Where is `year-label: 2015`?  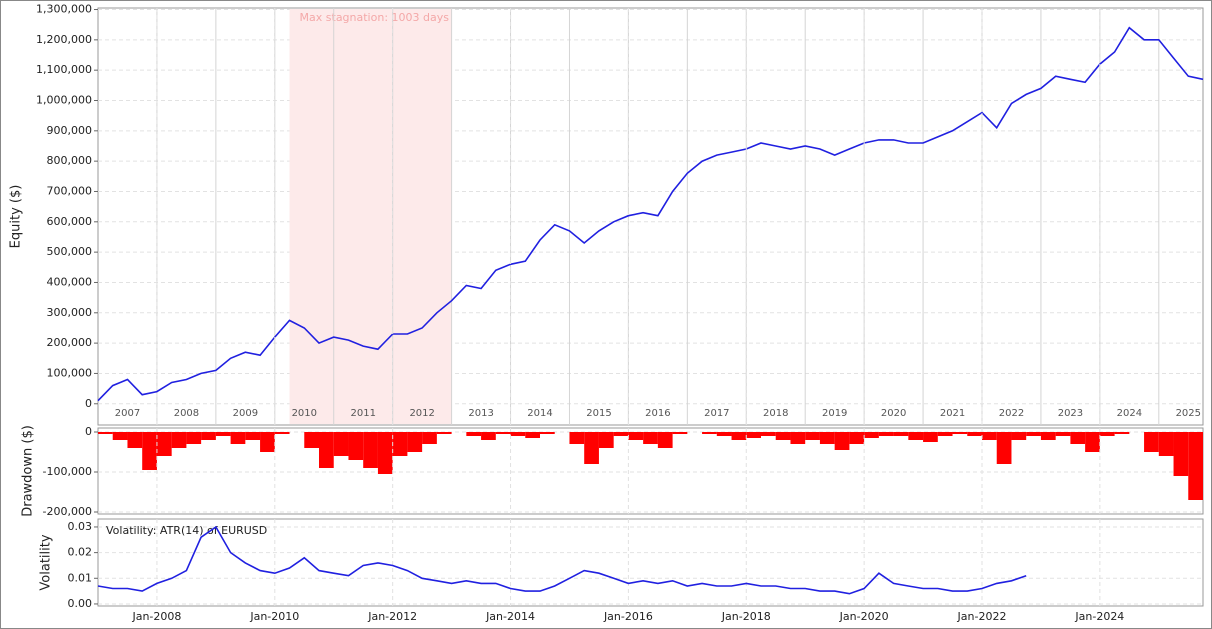
year-label: 2015 is located at coordinates (598, 413).